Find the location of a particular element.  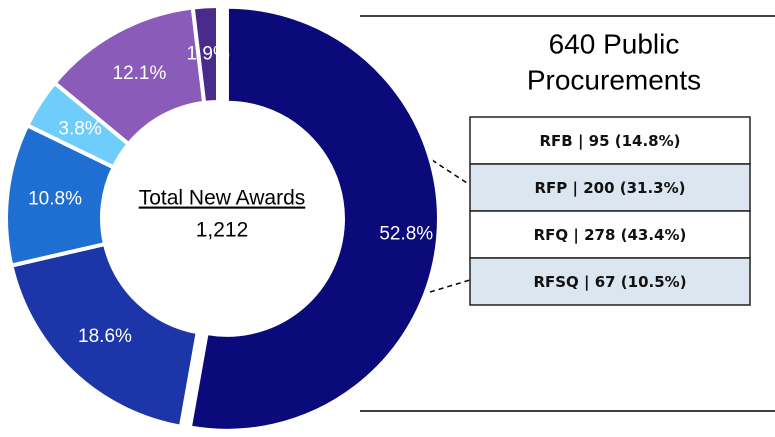

center-value: 1,212 is located at coordinates (222, 230).